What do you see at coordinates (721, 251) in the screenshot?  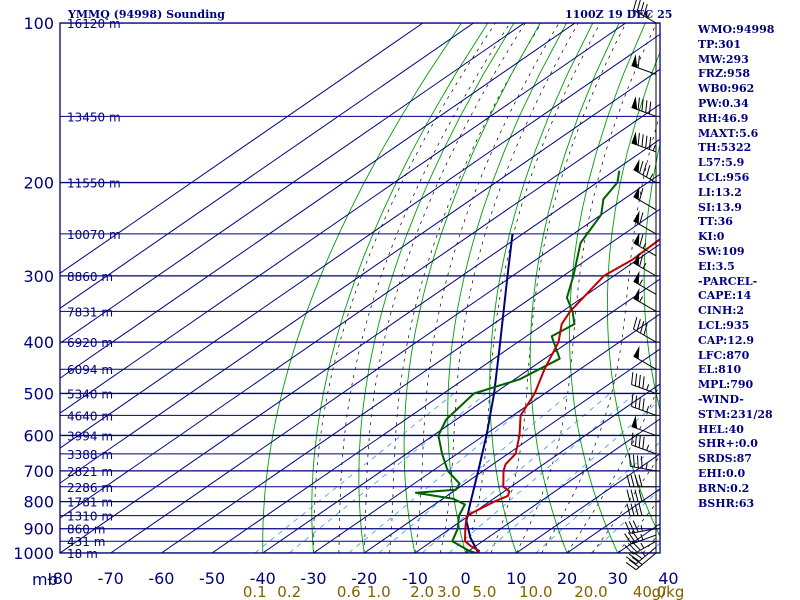 I see `index-entry: SW:109` at bounding box center [721, 251].